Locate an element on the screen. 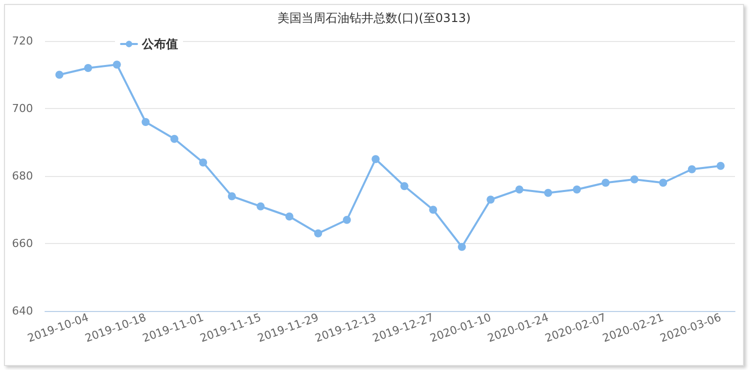 This screenshot has width=750, height=370. y-tick-label: 640 is located at coordinates (22, 311).